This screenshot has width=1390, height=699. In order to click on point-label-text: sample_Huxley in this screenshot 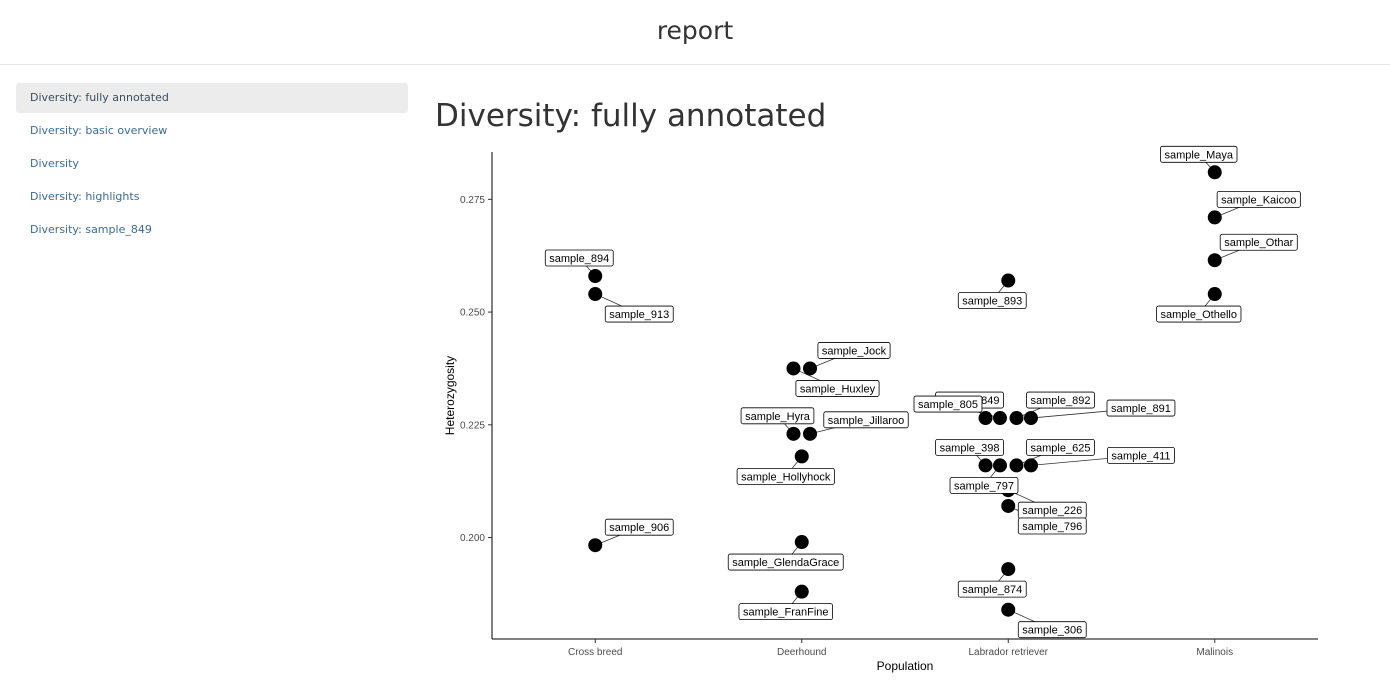, I will do `click(838, 389)`.